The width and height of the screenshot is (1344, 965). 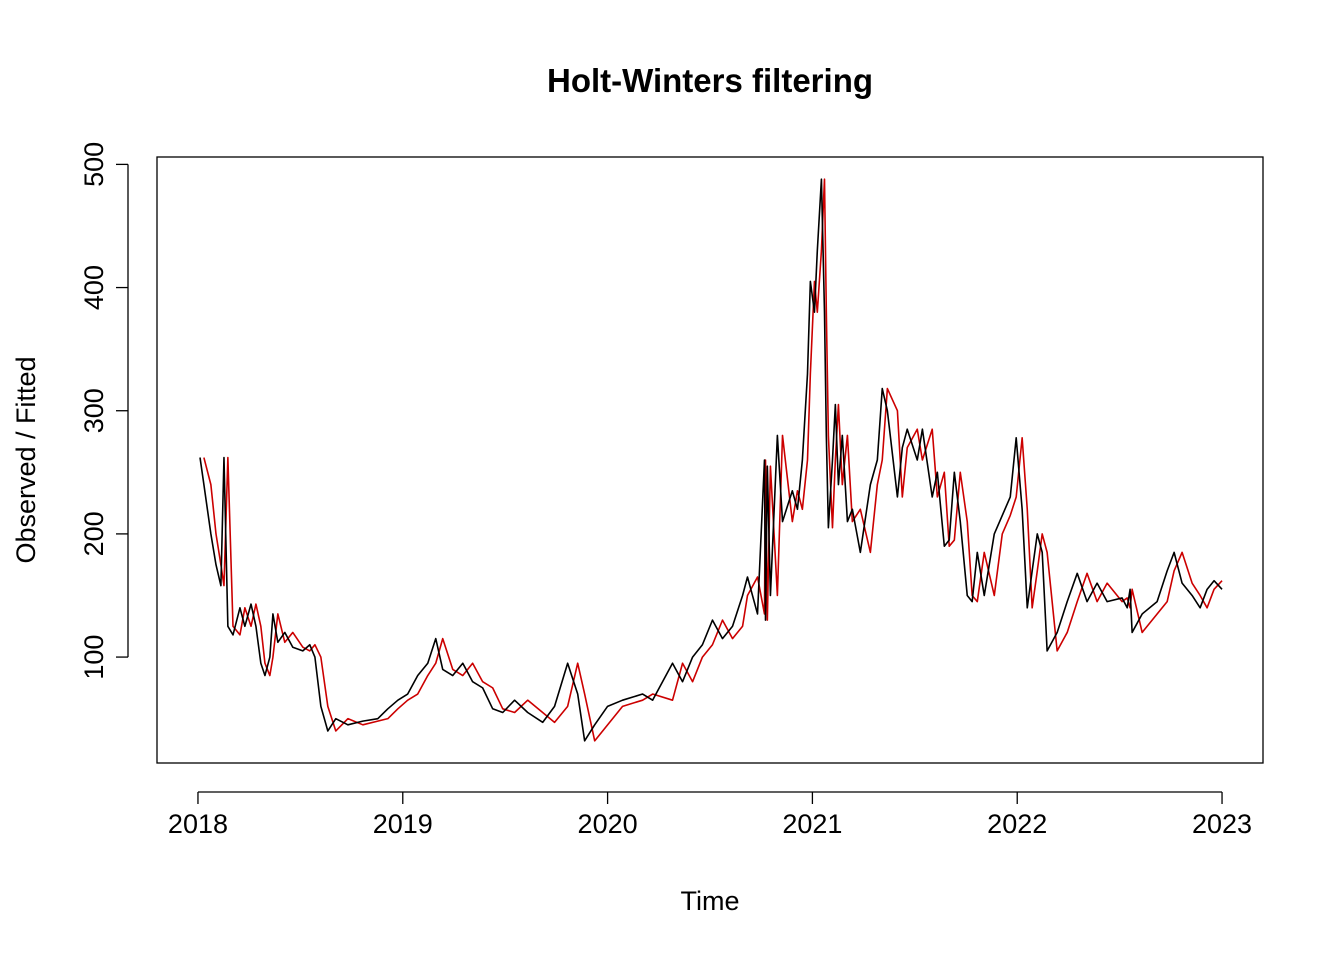 What do you see at coordinates (94, 164) in the screenshot?
I see `y-tick-label: 500` at bounding box center [94, 164].